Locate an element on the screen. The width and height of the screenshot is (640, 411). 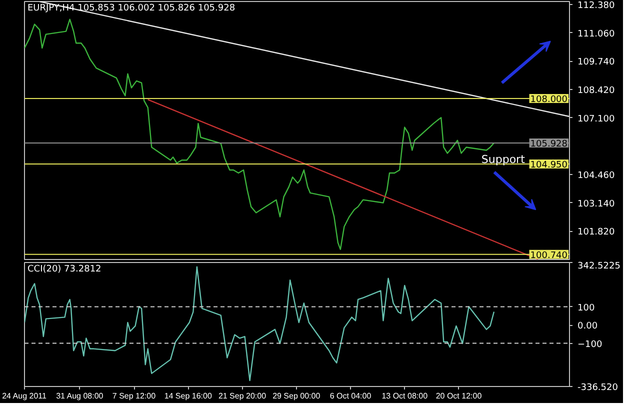
x-tick-label: 13 Oct 08:00 is located at coordinates (405, 396).